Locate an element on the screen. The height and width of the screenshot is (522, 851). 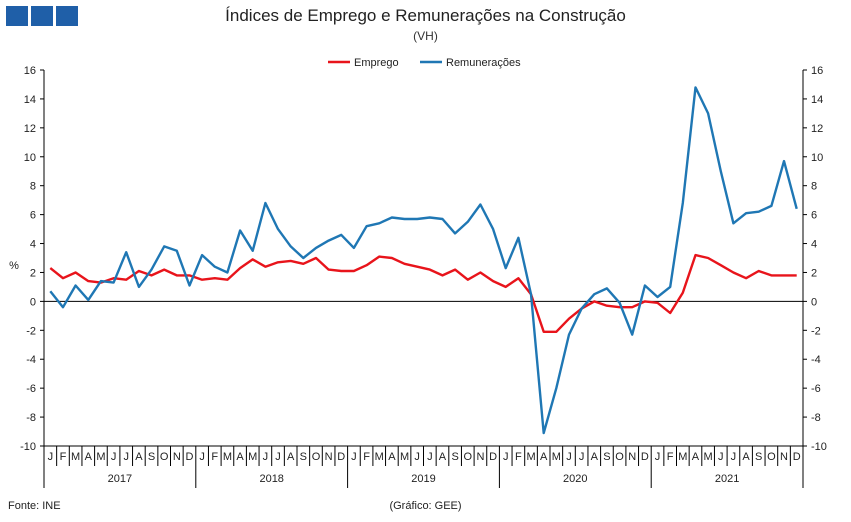
y-tick-label-left: 6 is located at coordinates (33, 216).